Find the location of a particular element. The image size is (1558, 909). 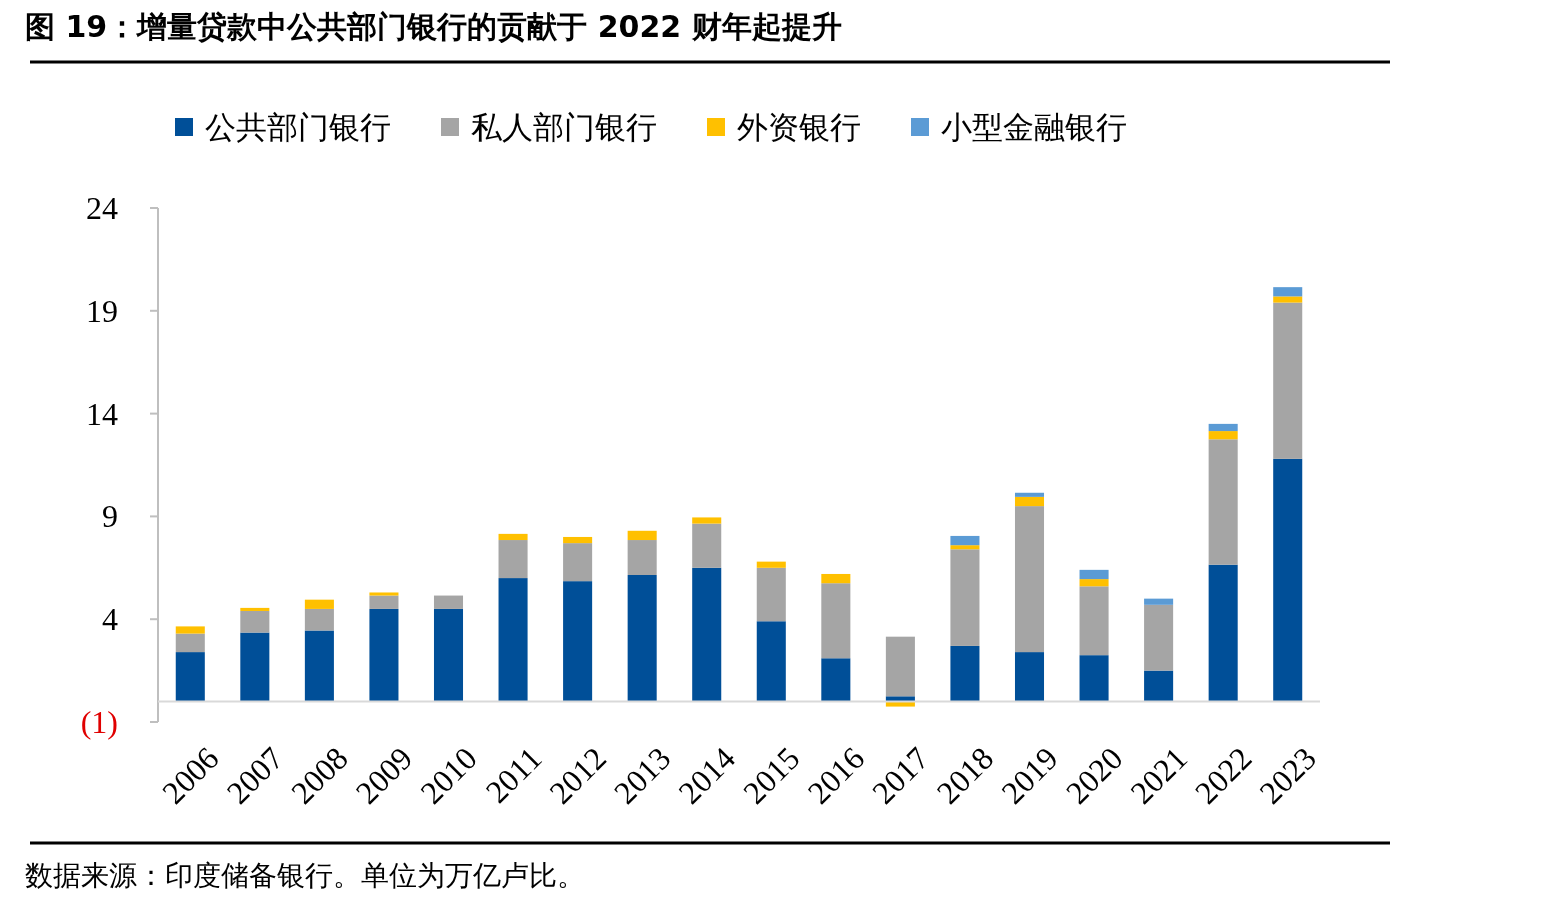

source-note: 数据来源：印度储备银行。单位为万亿卢比。 is located at coordinates (305, 875).